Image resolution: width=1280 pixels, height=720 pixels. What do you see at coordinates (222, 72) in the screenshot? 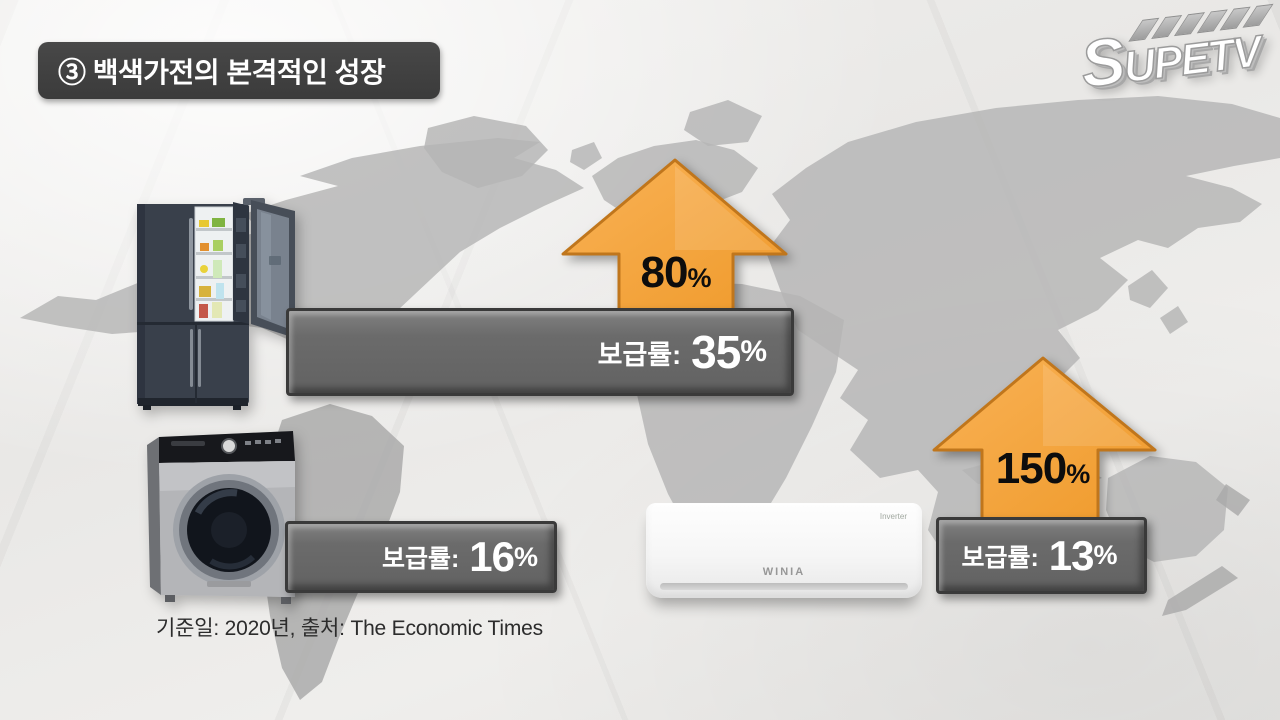
I see `page-title: ③ 백색가전의 본격적인 성장` at bounding box center [222, 72].